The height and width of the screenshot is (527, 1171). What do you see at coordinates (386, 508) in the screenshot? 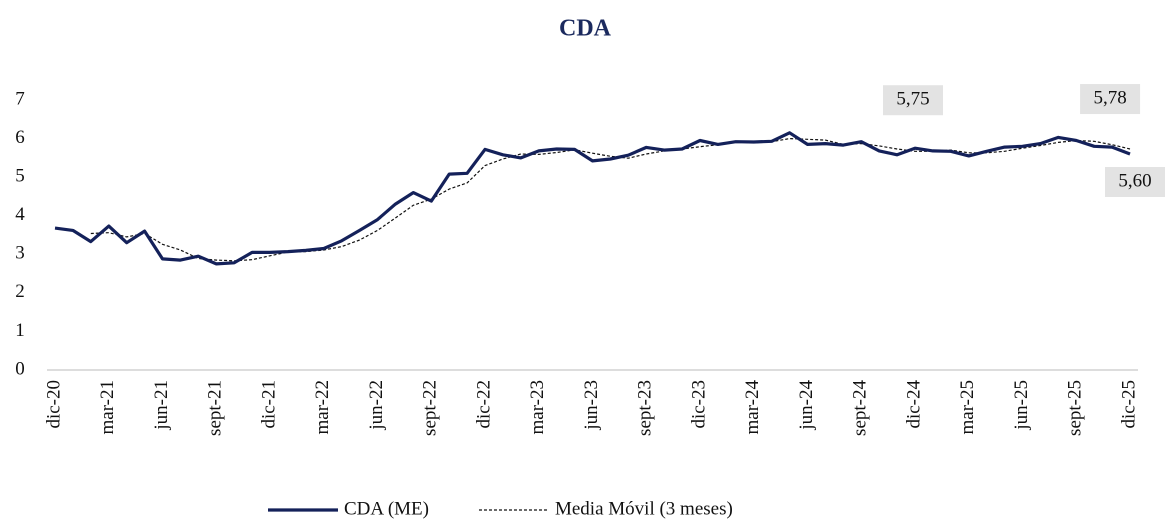
I see `legend-label: CDA (ME)` at bounding box center [386, 508].